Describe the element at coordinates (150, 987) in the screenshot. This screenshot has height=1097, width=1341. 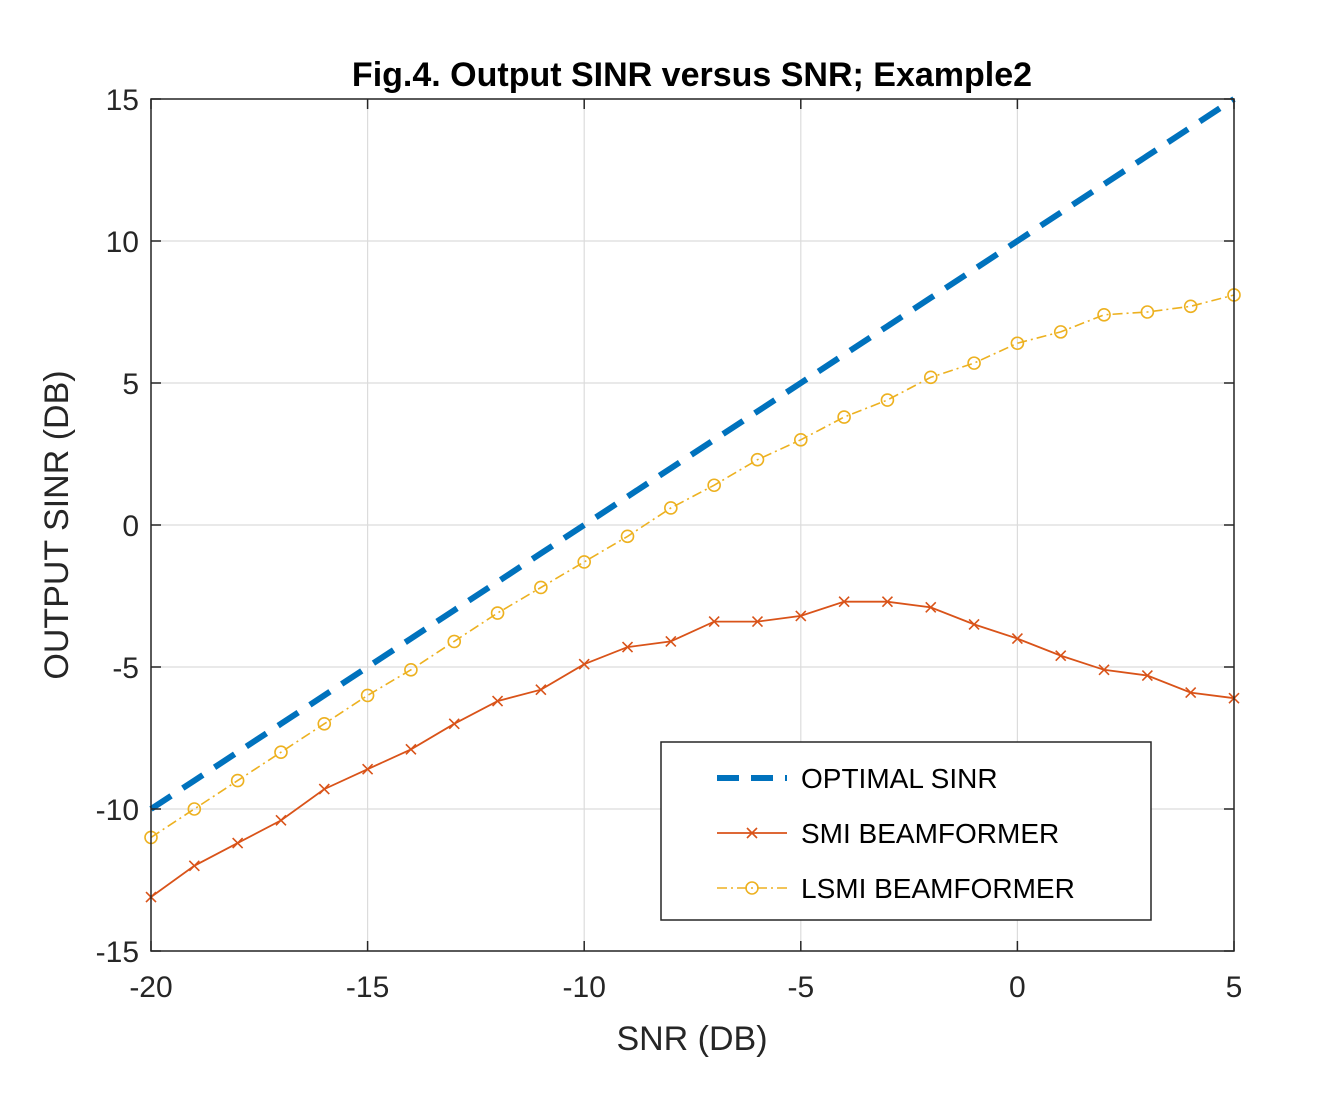
I see `x-tick-label: -20` at that location.